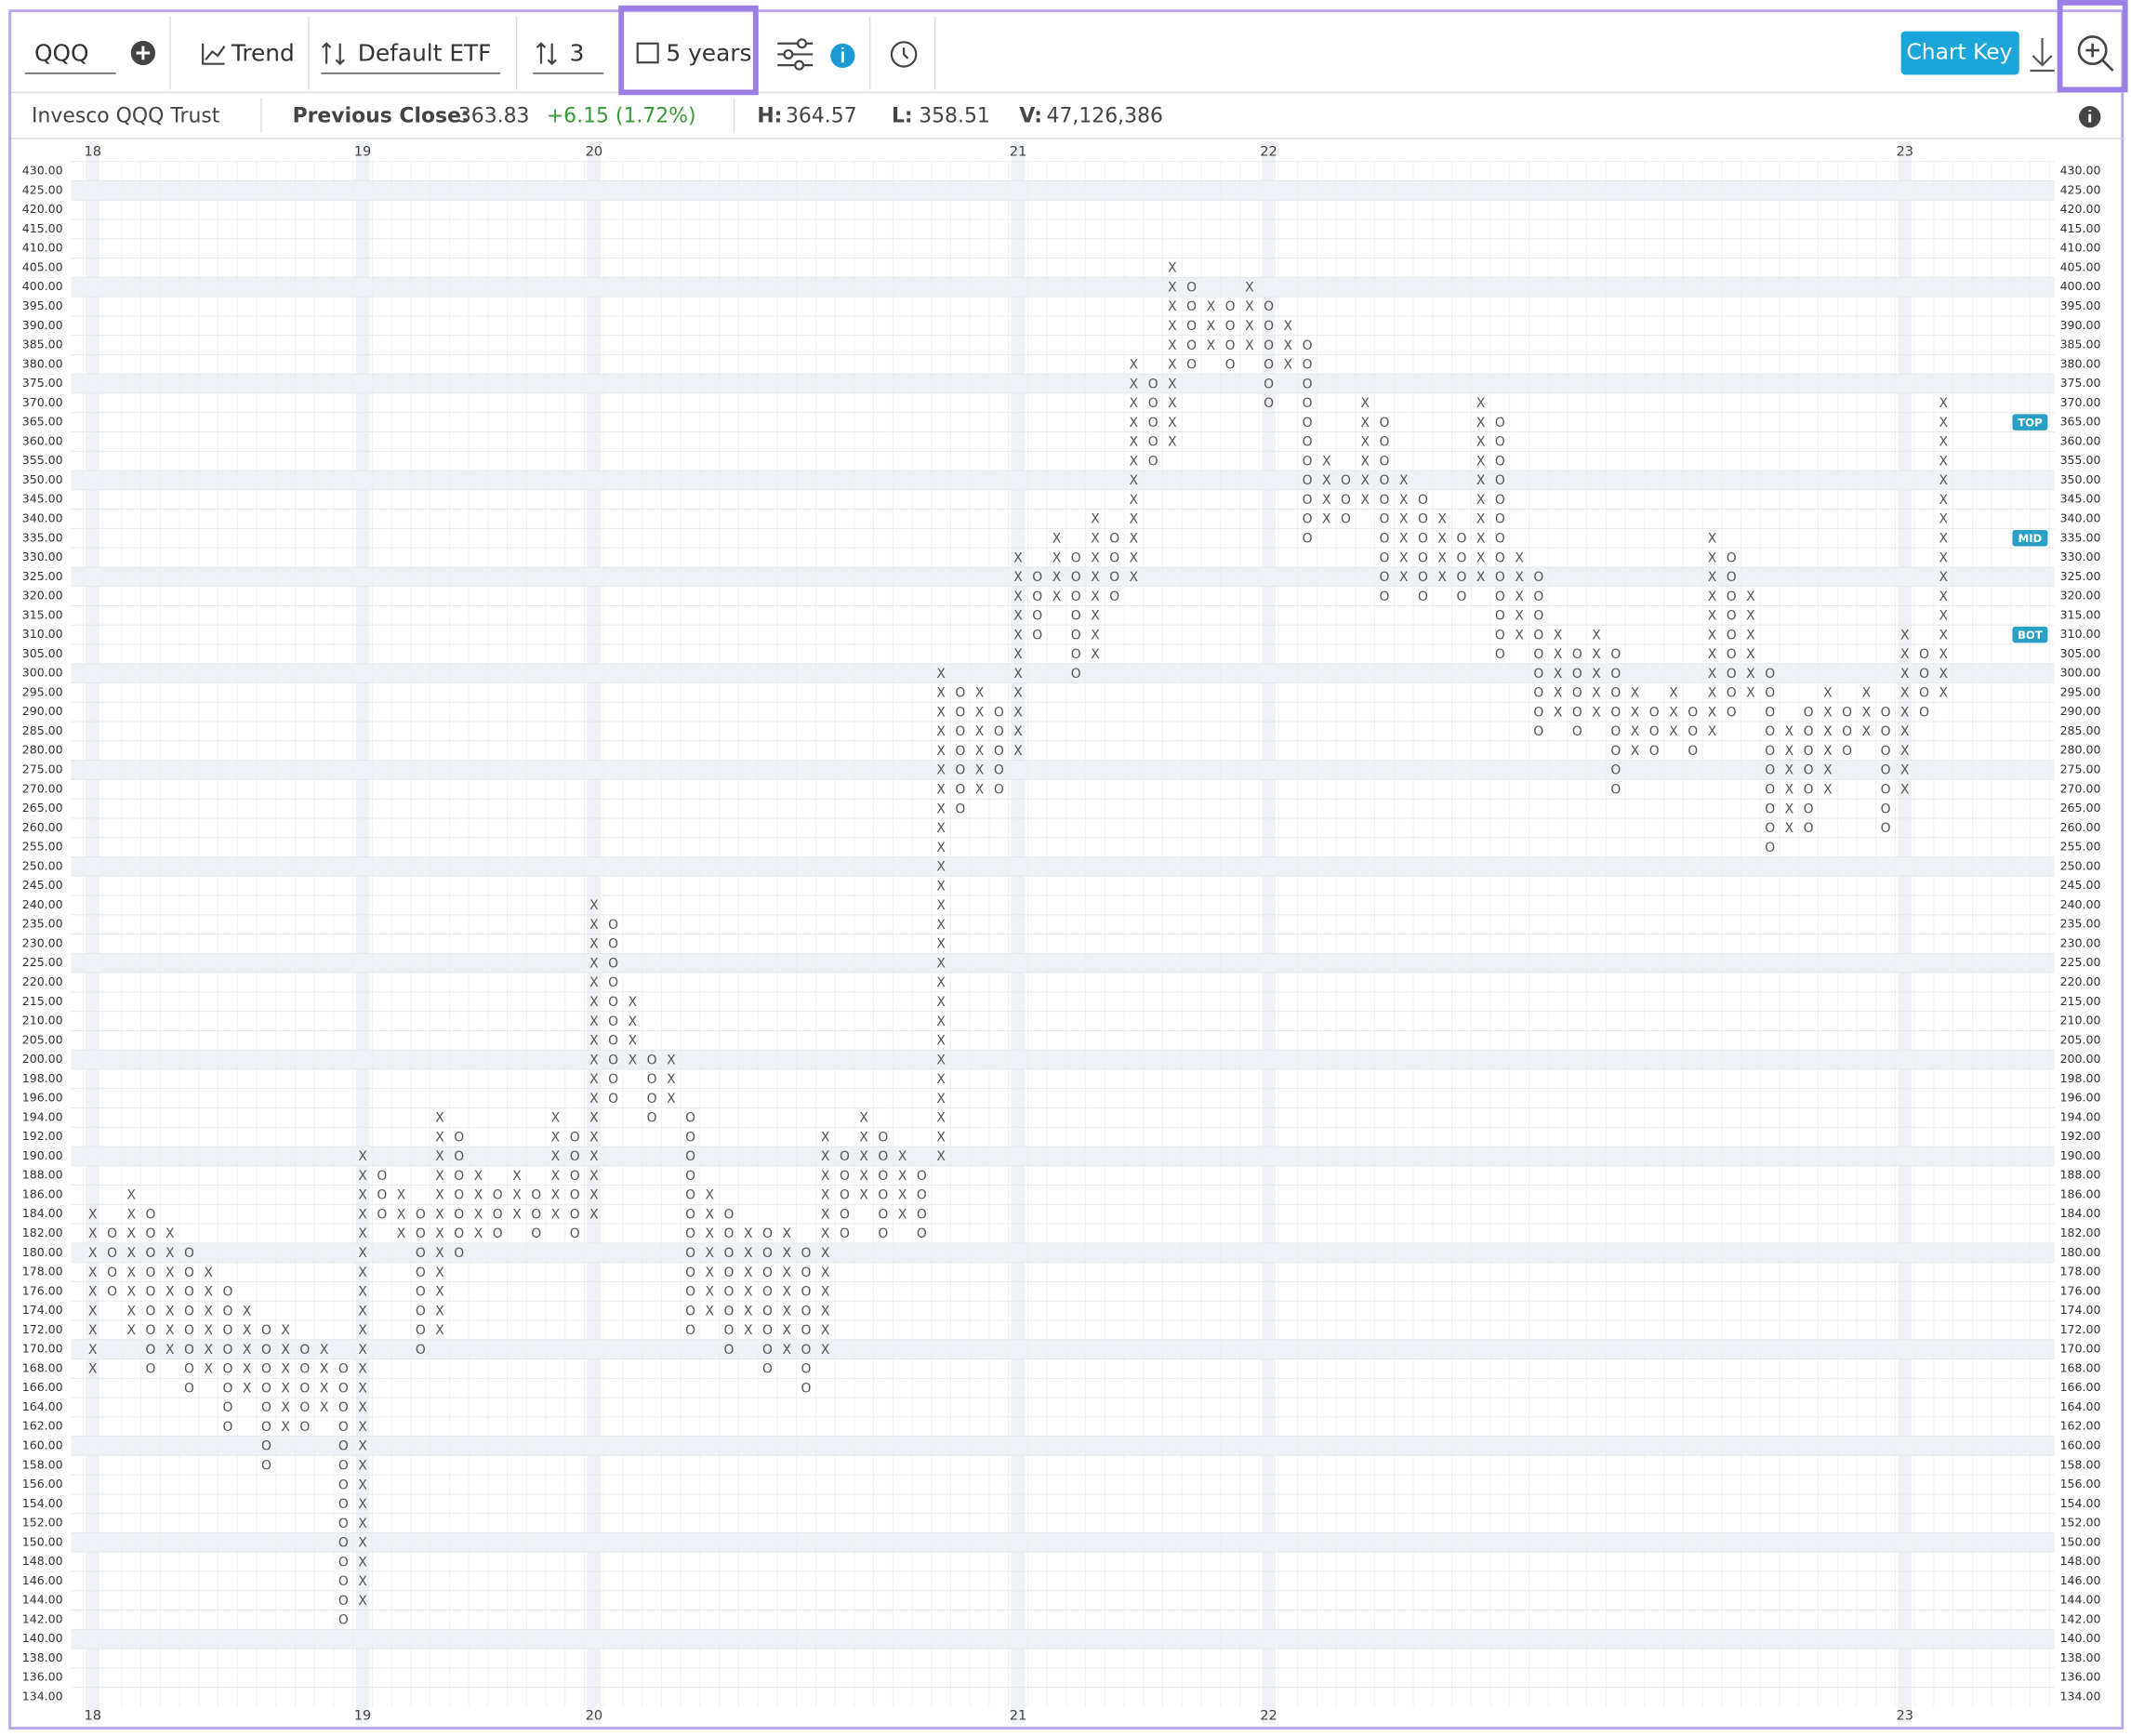 This screenshot has width=2131, height=1736. Describe the element at coordinates (2080, 363) in the screenshot. I see `y-tick-label: 380.00` at that location.